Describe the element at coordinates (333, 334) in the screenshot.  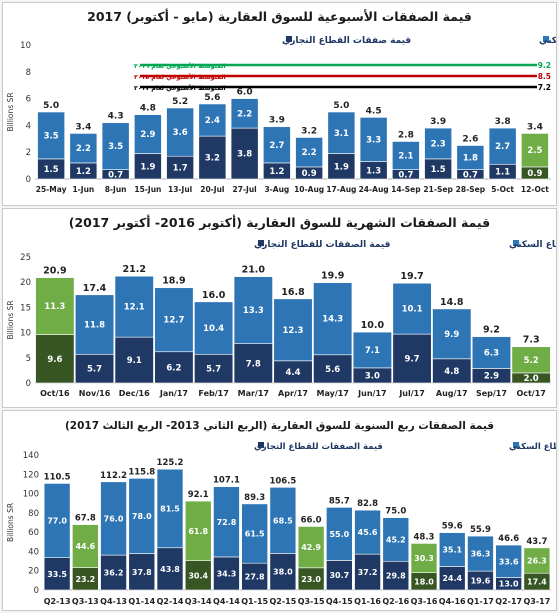
I see `bar-group: 5.6 14.3 19.9 May/17` at that location.